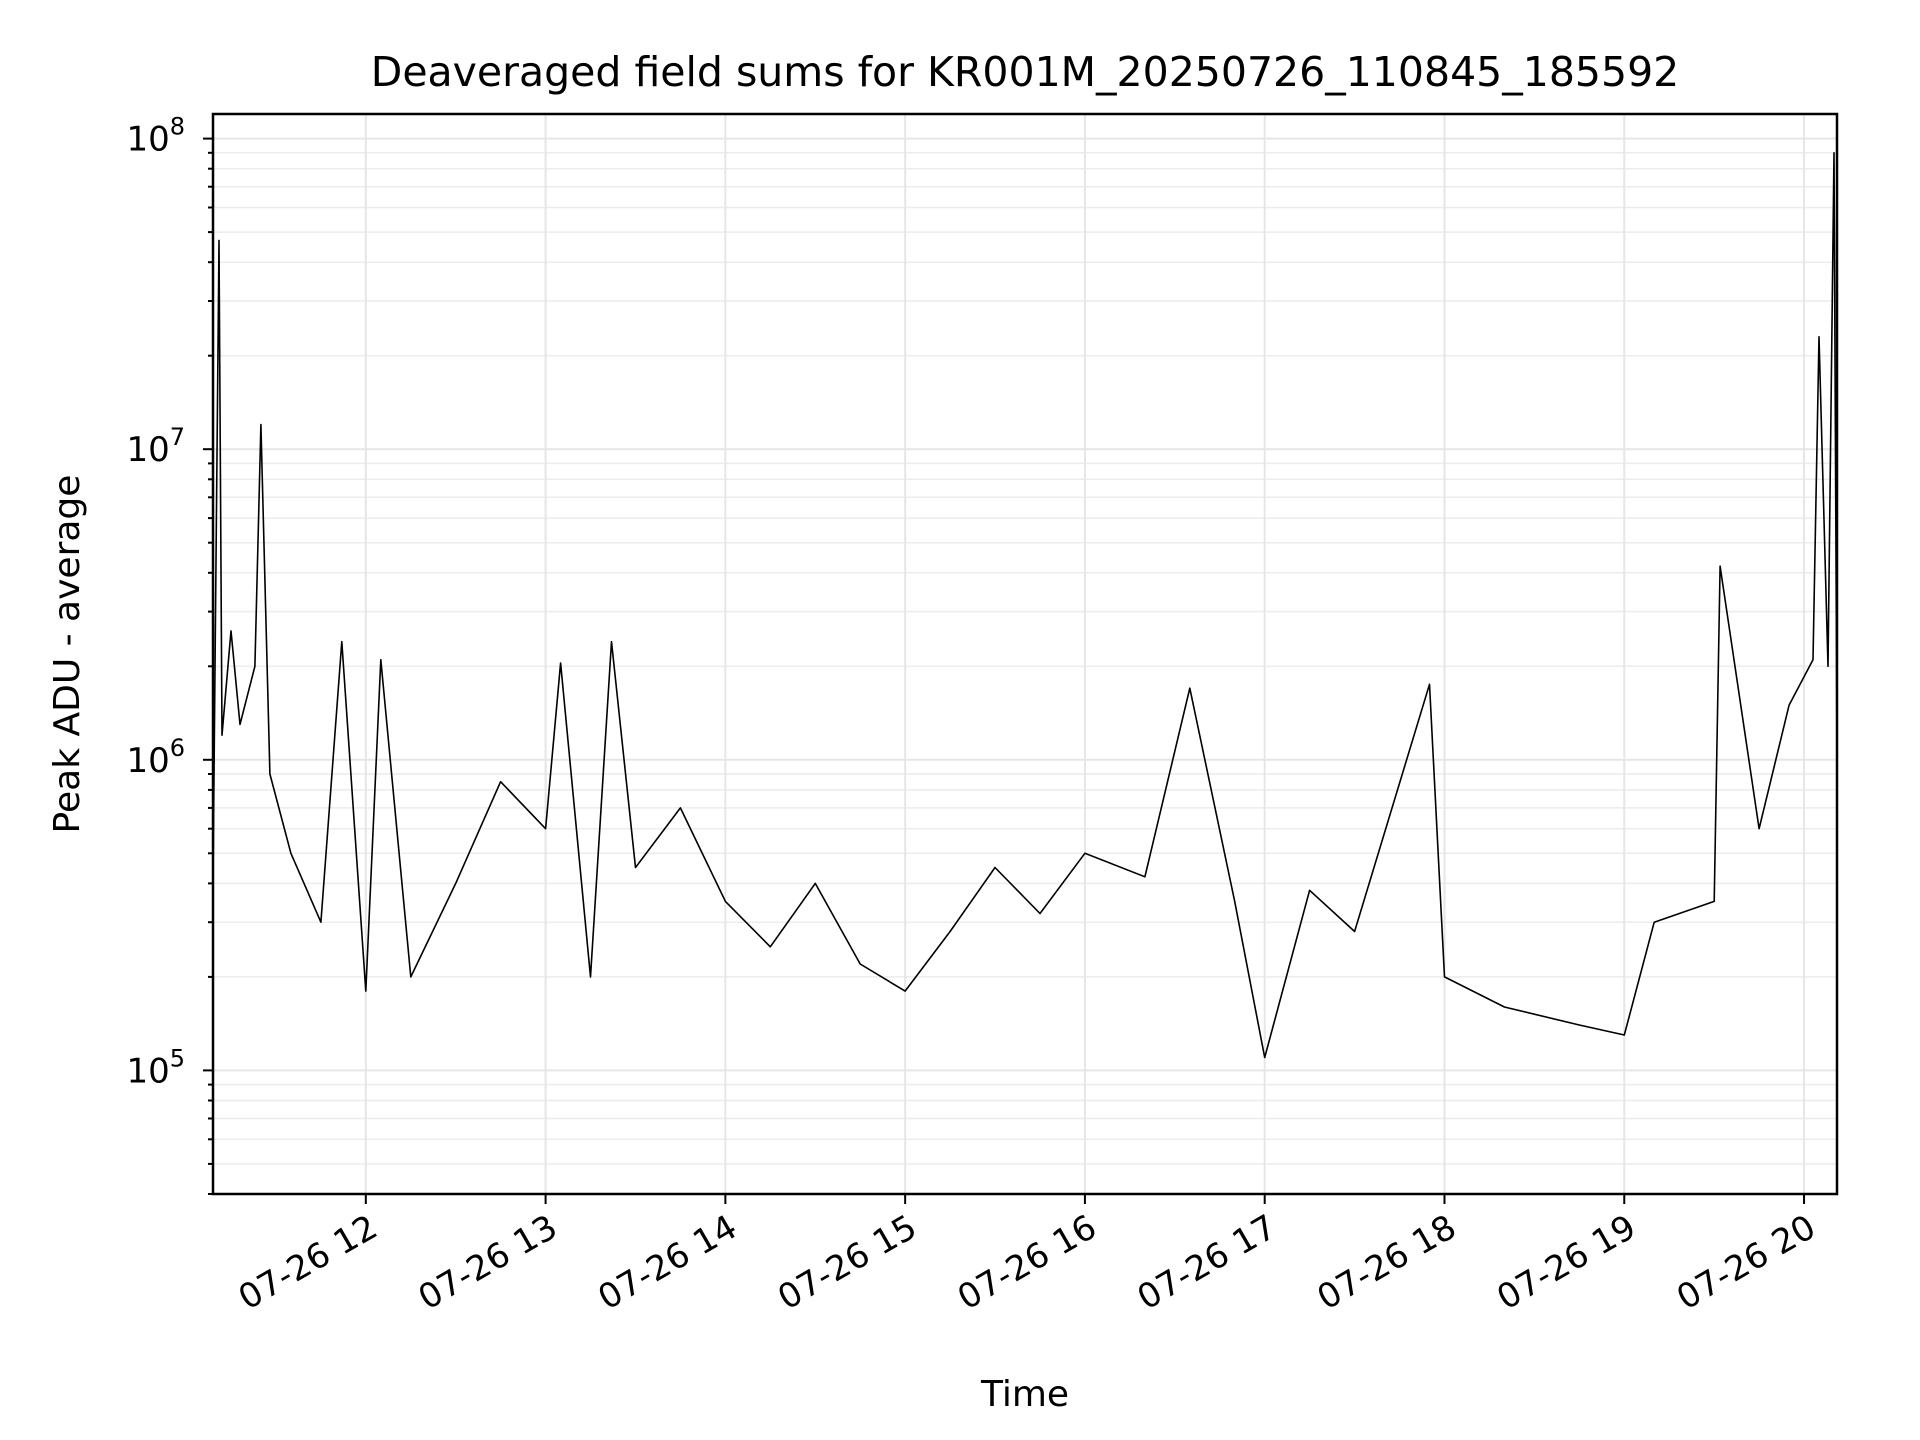 The width and height of the screenshot is (1920, 1440). I want to click on y-tick-label: 10⁵, so click(155, 1067).